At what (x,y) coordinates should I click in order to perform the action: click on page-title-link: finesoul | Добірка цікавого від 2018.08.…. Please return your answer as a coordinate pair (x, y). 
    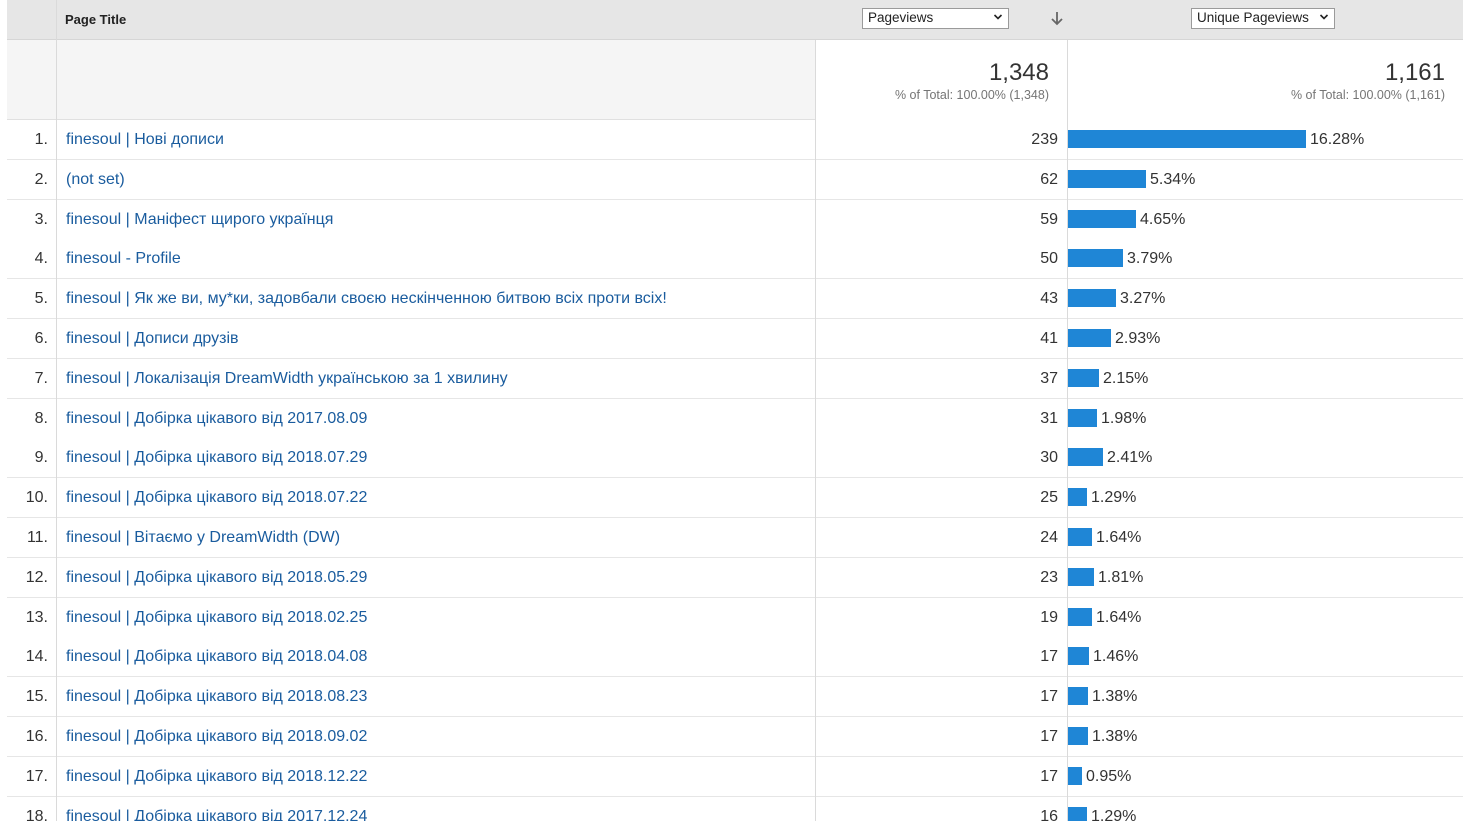
    Looking at the image, I should click on (217, 697).